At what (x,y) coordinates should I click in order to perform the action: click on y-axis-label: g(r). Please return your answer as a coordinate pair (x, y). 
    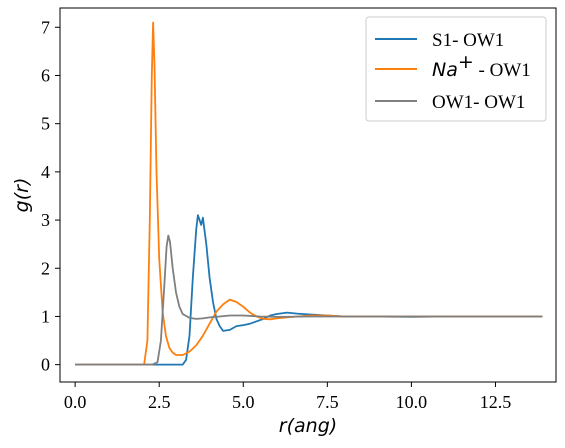
    Looking at the image, I should click on (22, 195).